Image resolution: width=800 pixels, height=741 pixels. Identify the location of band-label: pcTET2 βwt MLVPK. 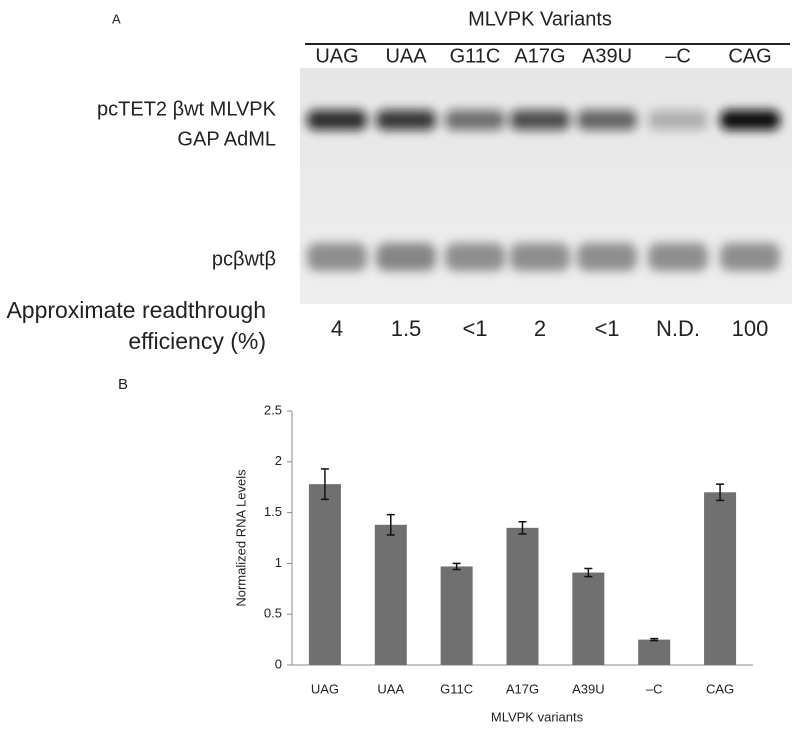
(187, 109).